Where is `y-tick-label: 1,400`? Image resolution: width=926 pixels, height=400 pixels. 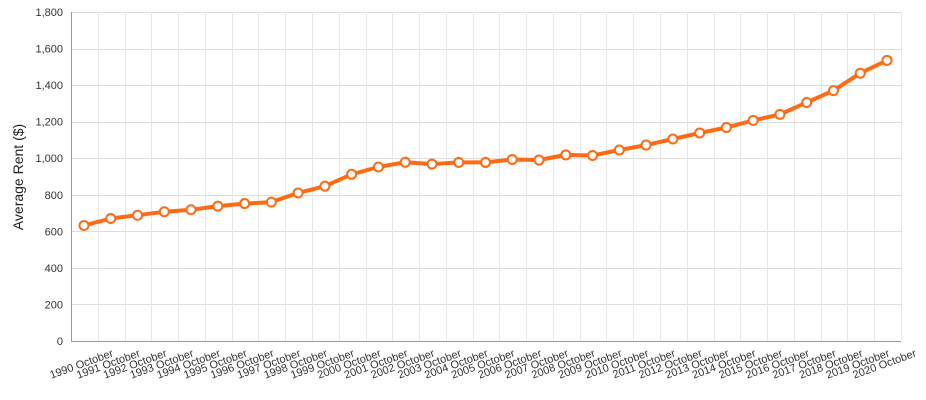
y-tick-label: 1,400 is located at coordinates (49, 86).